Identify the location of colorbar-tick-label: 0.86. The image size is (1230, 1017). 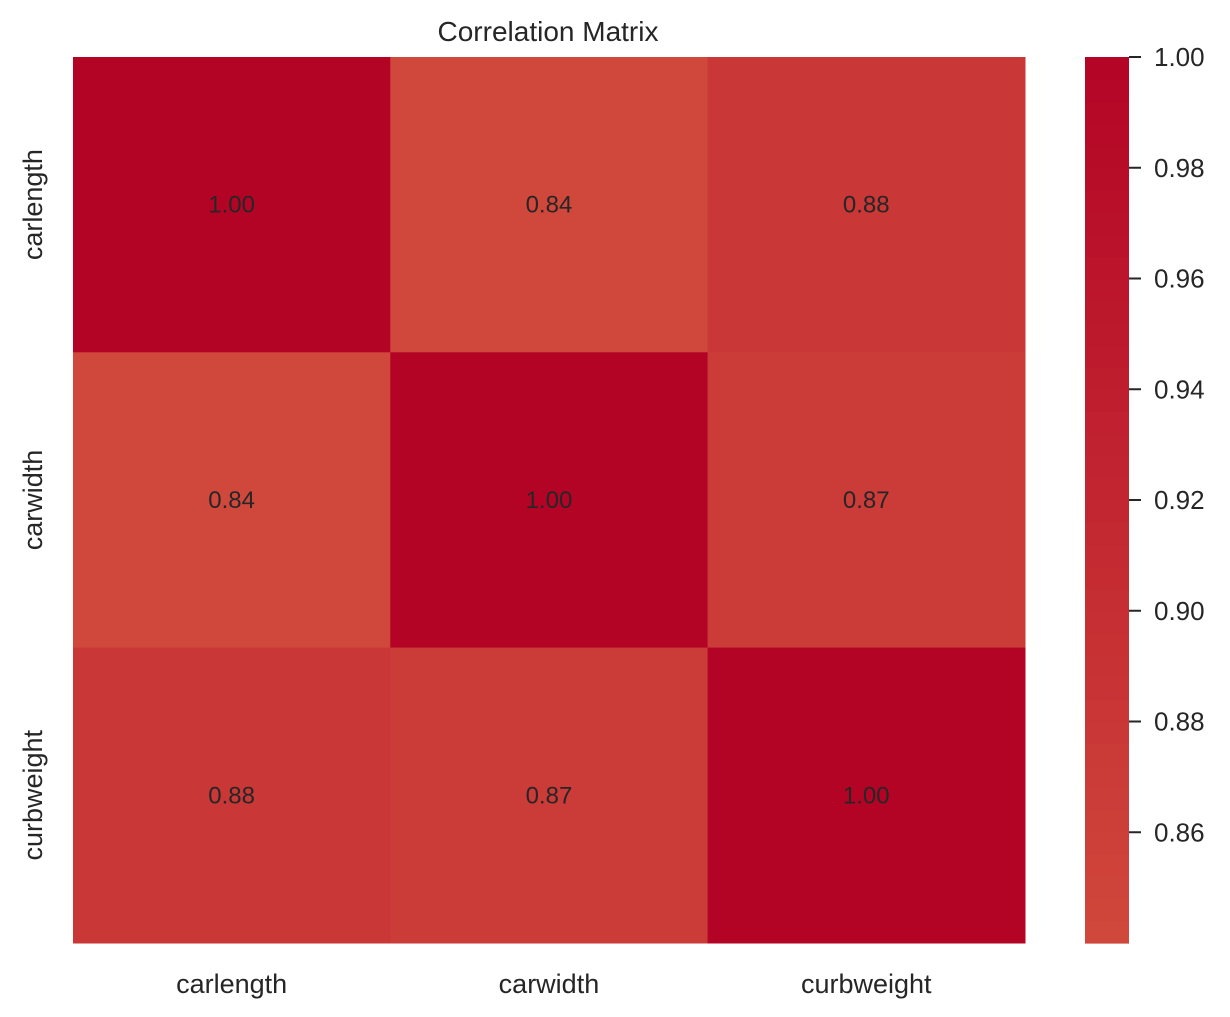
(1179, 832).